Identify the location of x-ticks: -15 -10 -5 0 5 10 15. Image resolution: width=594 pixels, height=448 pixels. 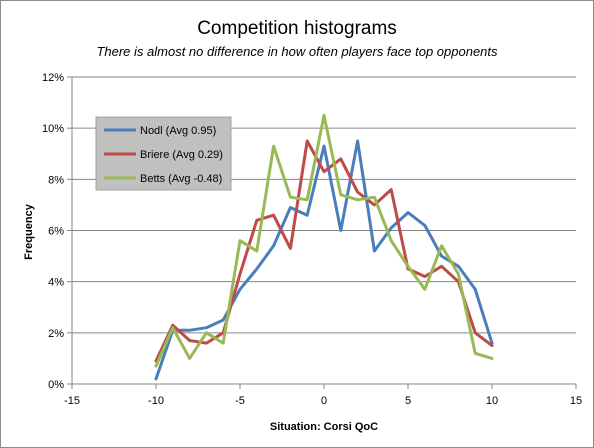
(323, 395).